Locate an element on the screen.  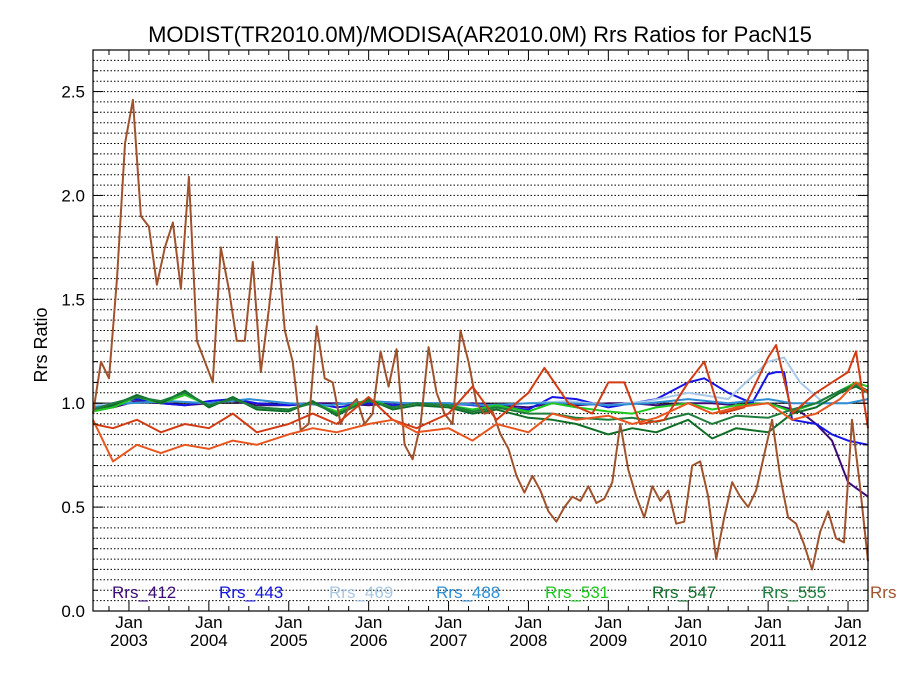
legend-item: Rrs_469 is located at coordinates (361, 592).